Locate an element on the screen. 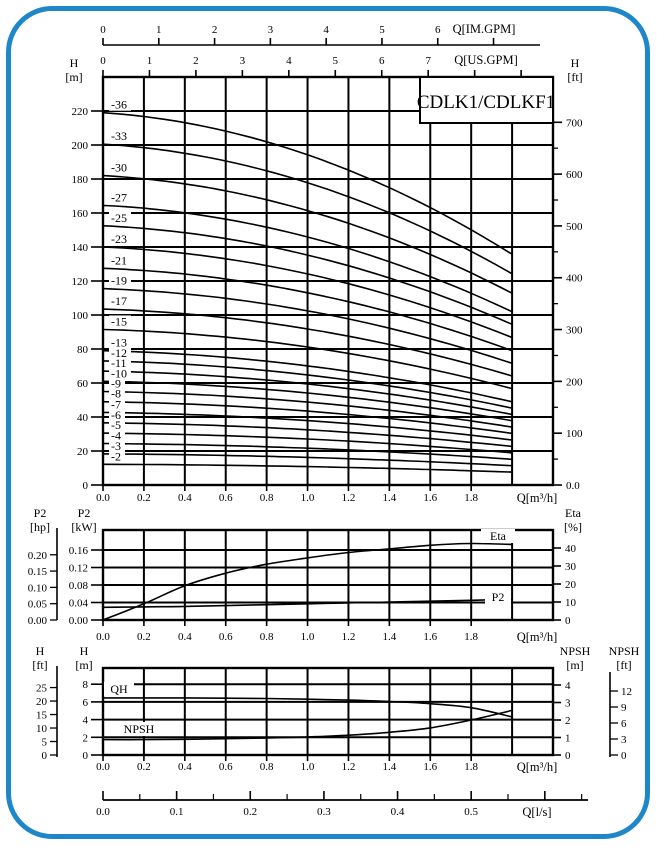 The image size is (657, 847). npsh-label-bg is located at coordinates (139, 729).